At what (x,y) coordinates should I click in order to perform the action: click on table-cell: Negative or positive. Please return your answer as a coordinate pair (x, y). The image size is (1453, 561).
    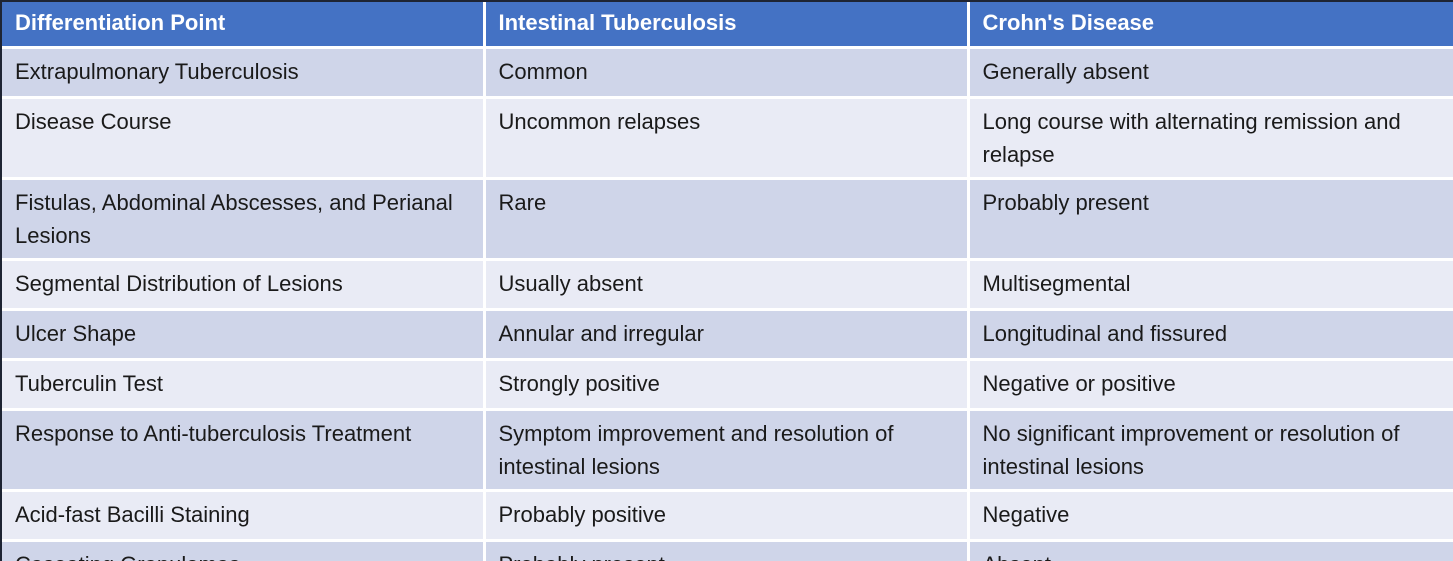
    Looking at the image, I should click on (1209, 384).